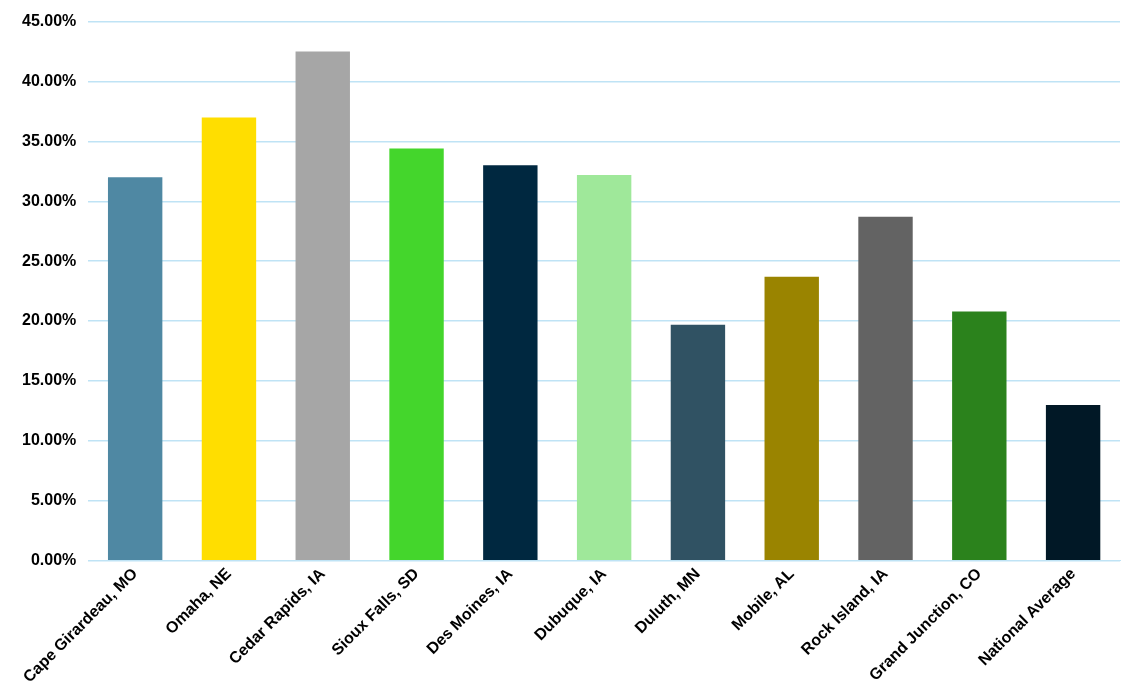 This screenshot has width=1124, height=691. I want to click on y-tick-label: 35.00%, so click(49, 140).